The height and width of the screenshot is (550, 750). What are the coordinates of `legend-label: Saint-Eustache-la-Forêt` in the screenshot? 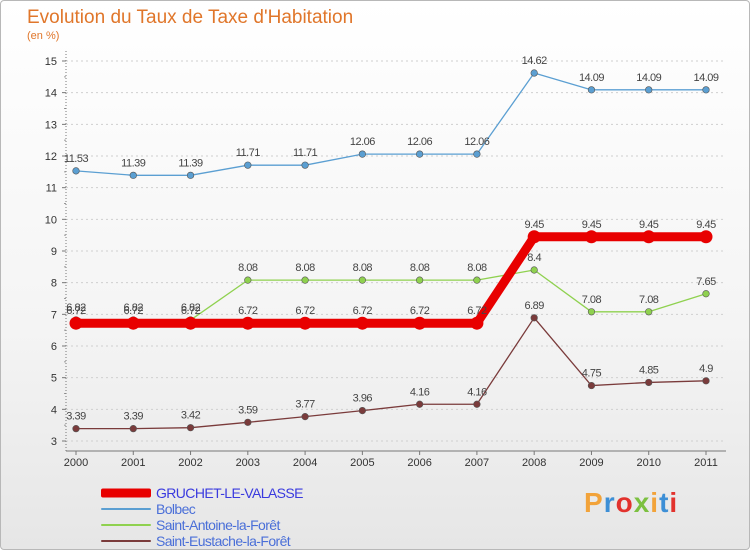 It's located at (223, 541).